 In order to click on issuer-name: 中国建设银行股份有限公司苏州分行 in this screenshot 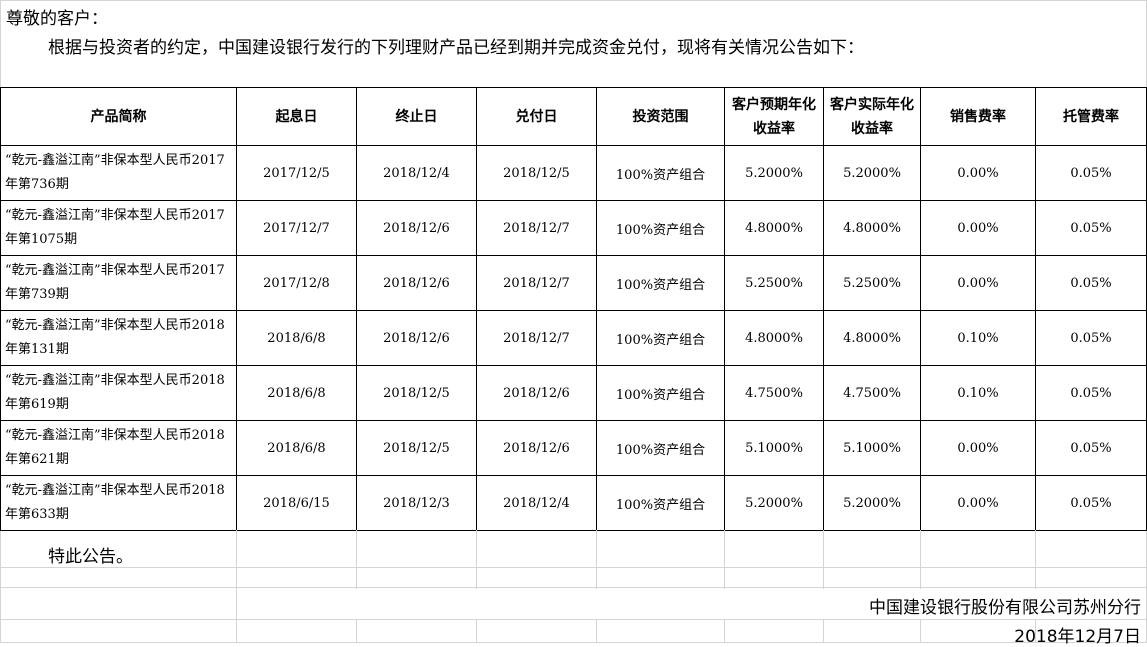, I will do `click(1005, 608)`.